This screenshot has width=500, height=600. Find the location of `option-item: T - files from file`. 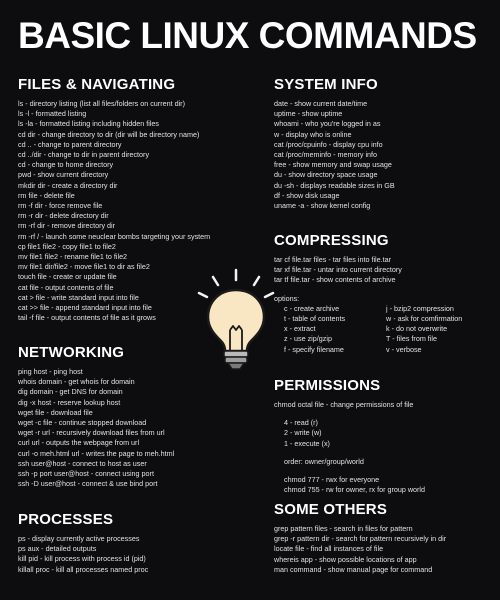

option-item: T - files from file is located at coordinates (411, 339).